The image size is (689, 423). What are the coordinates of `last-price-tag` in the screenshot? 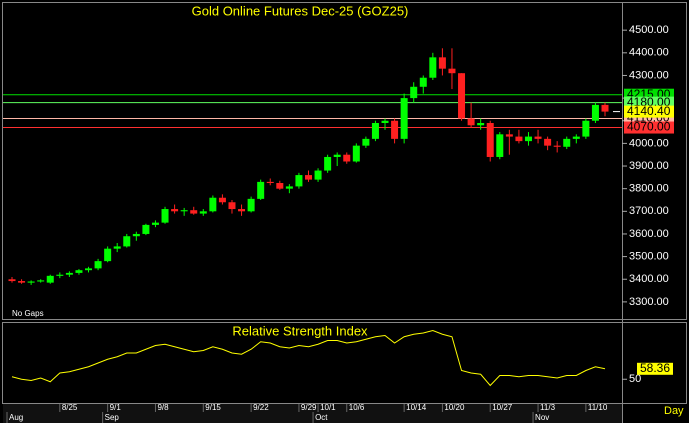 It's located at (649, 111).